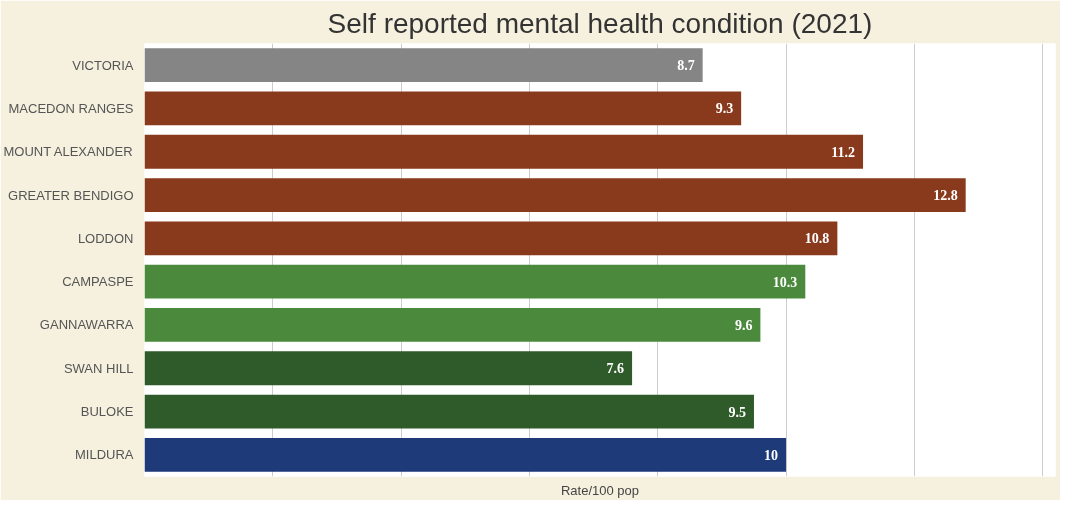 The image size is (1070, 511). Describe the element at coordinates (98, 282) in the screenshot. I see `y-tick-label: CAMPASPE` at that location.